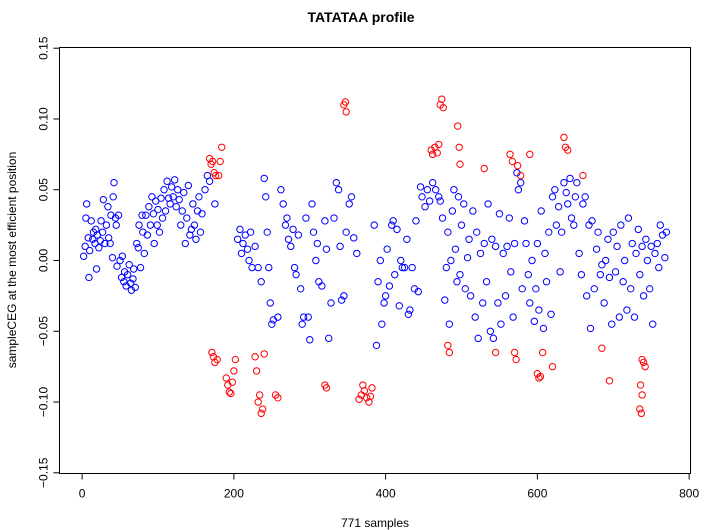 The image size is (710, 530). What do you see at coordinates (689, 494) in the screenshot?
I see `x-tick-label: 800` at bounding box center [689, 494].